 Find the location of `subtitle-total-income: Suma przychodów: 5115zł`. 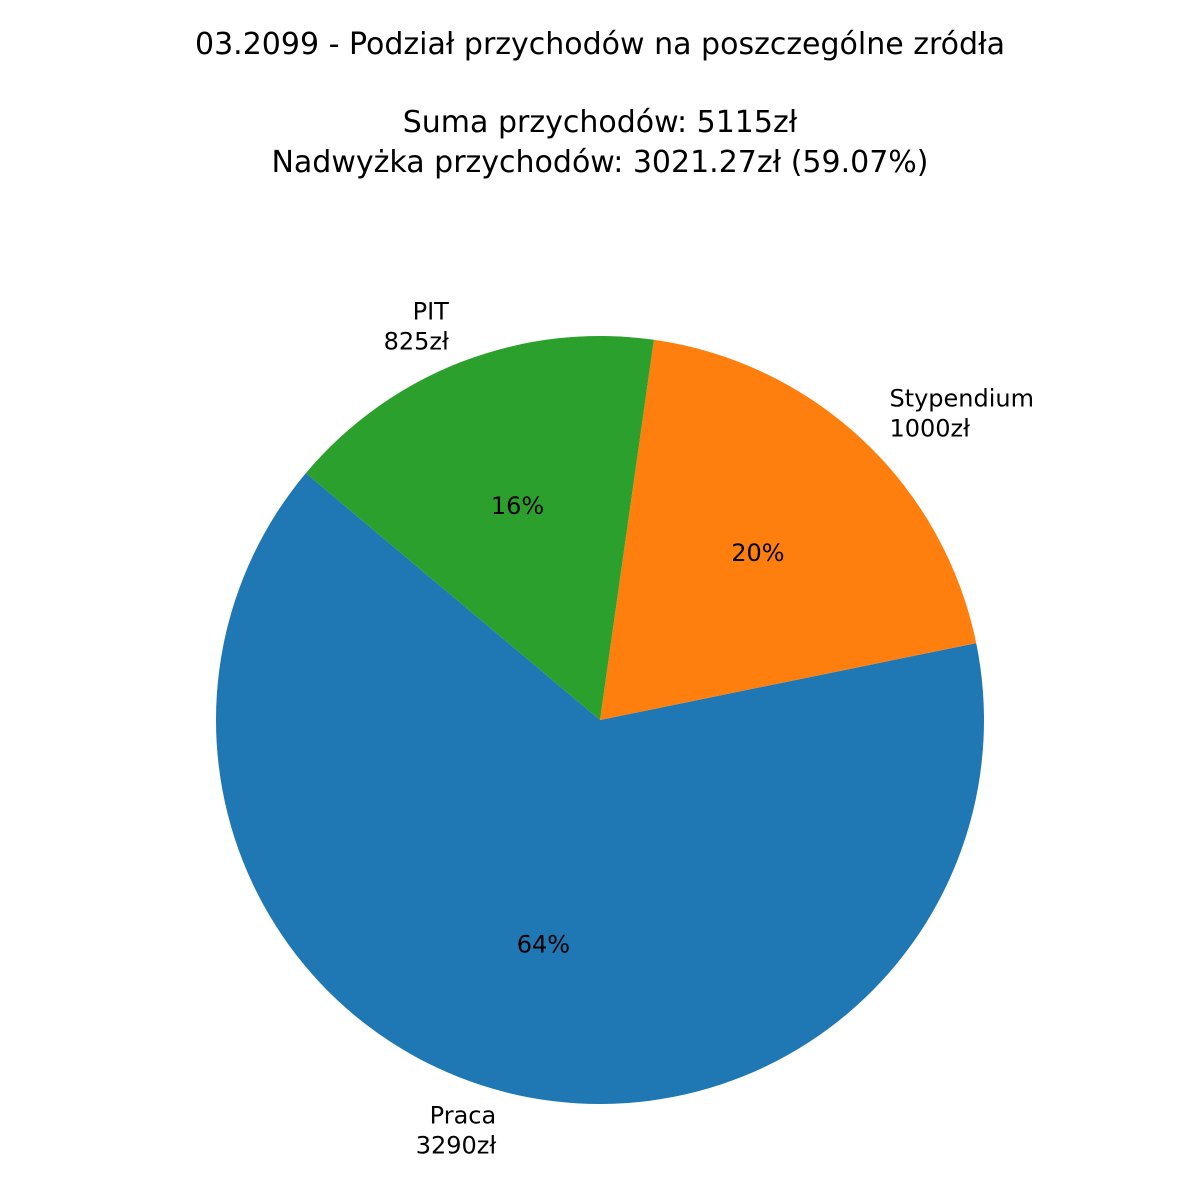

subtitle-total-income: Suma przychodów: 5115zł is located at coordinates (600, 122).